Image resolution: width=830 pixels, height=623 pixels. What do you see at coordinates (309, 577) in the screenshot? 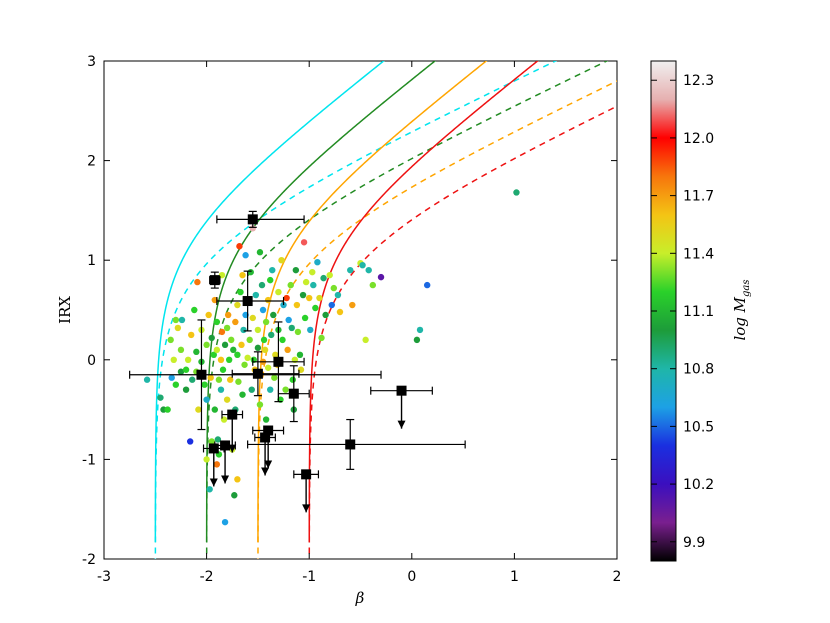
I see `x-tick-label: -1` at bounding box center [309, 577].